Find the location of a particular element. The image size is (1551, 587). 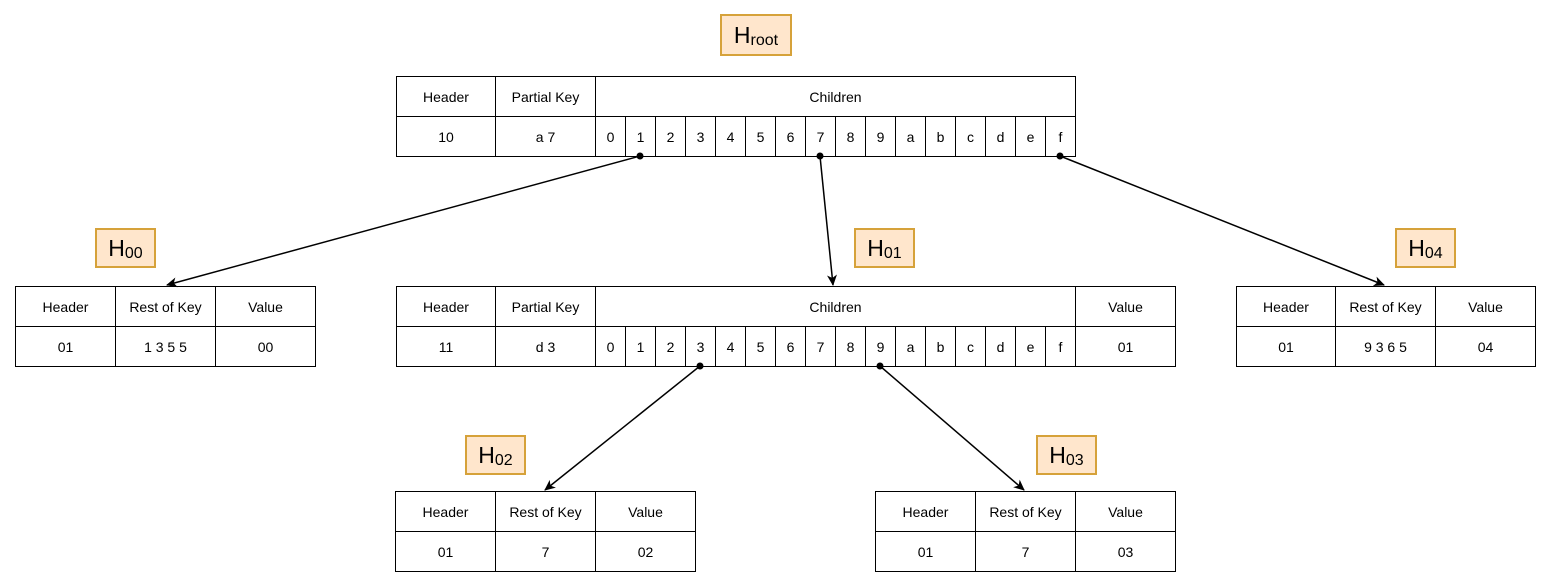

rest-of-key-value-cell: 1 3 5 5 is located at coordinates (165, 346).